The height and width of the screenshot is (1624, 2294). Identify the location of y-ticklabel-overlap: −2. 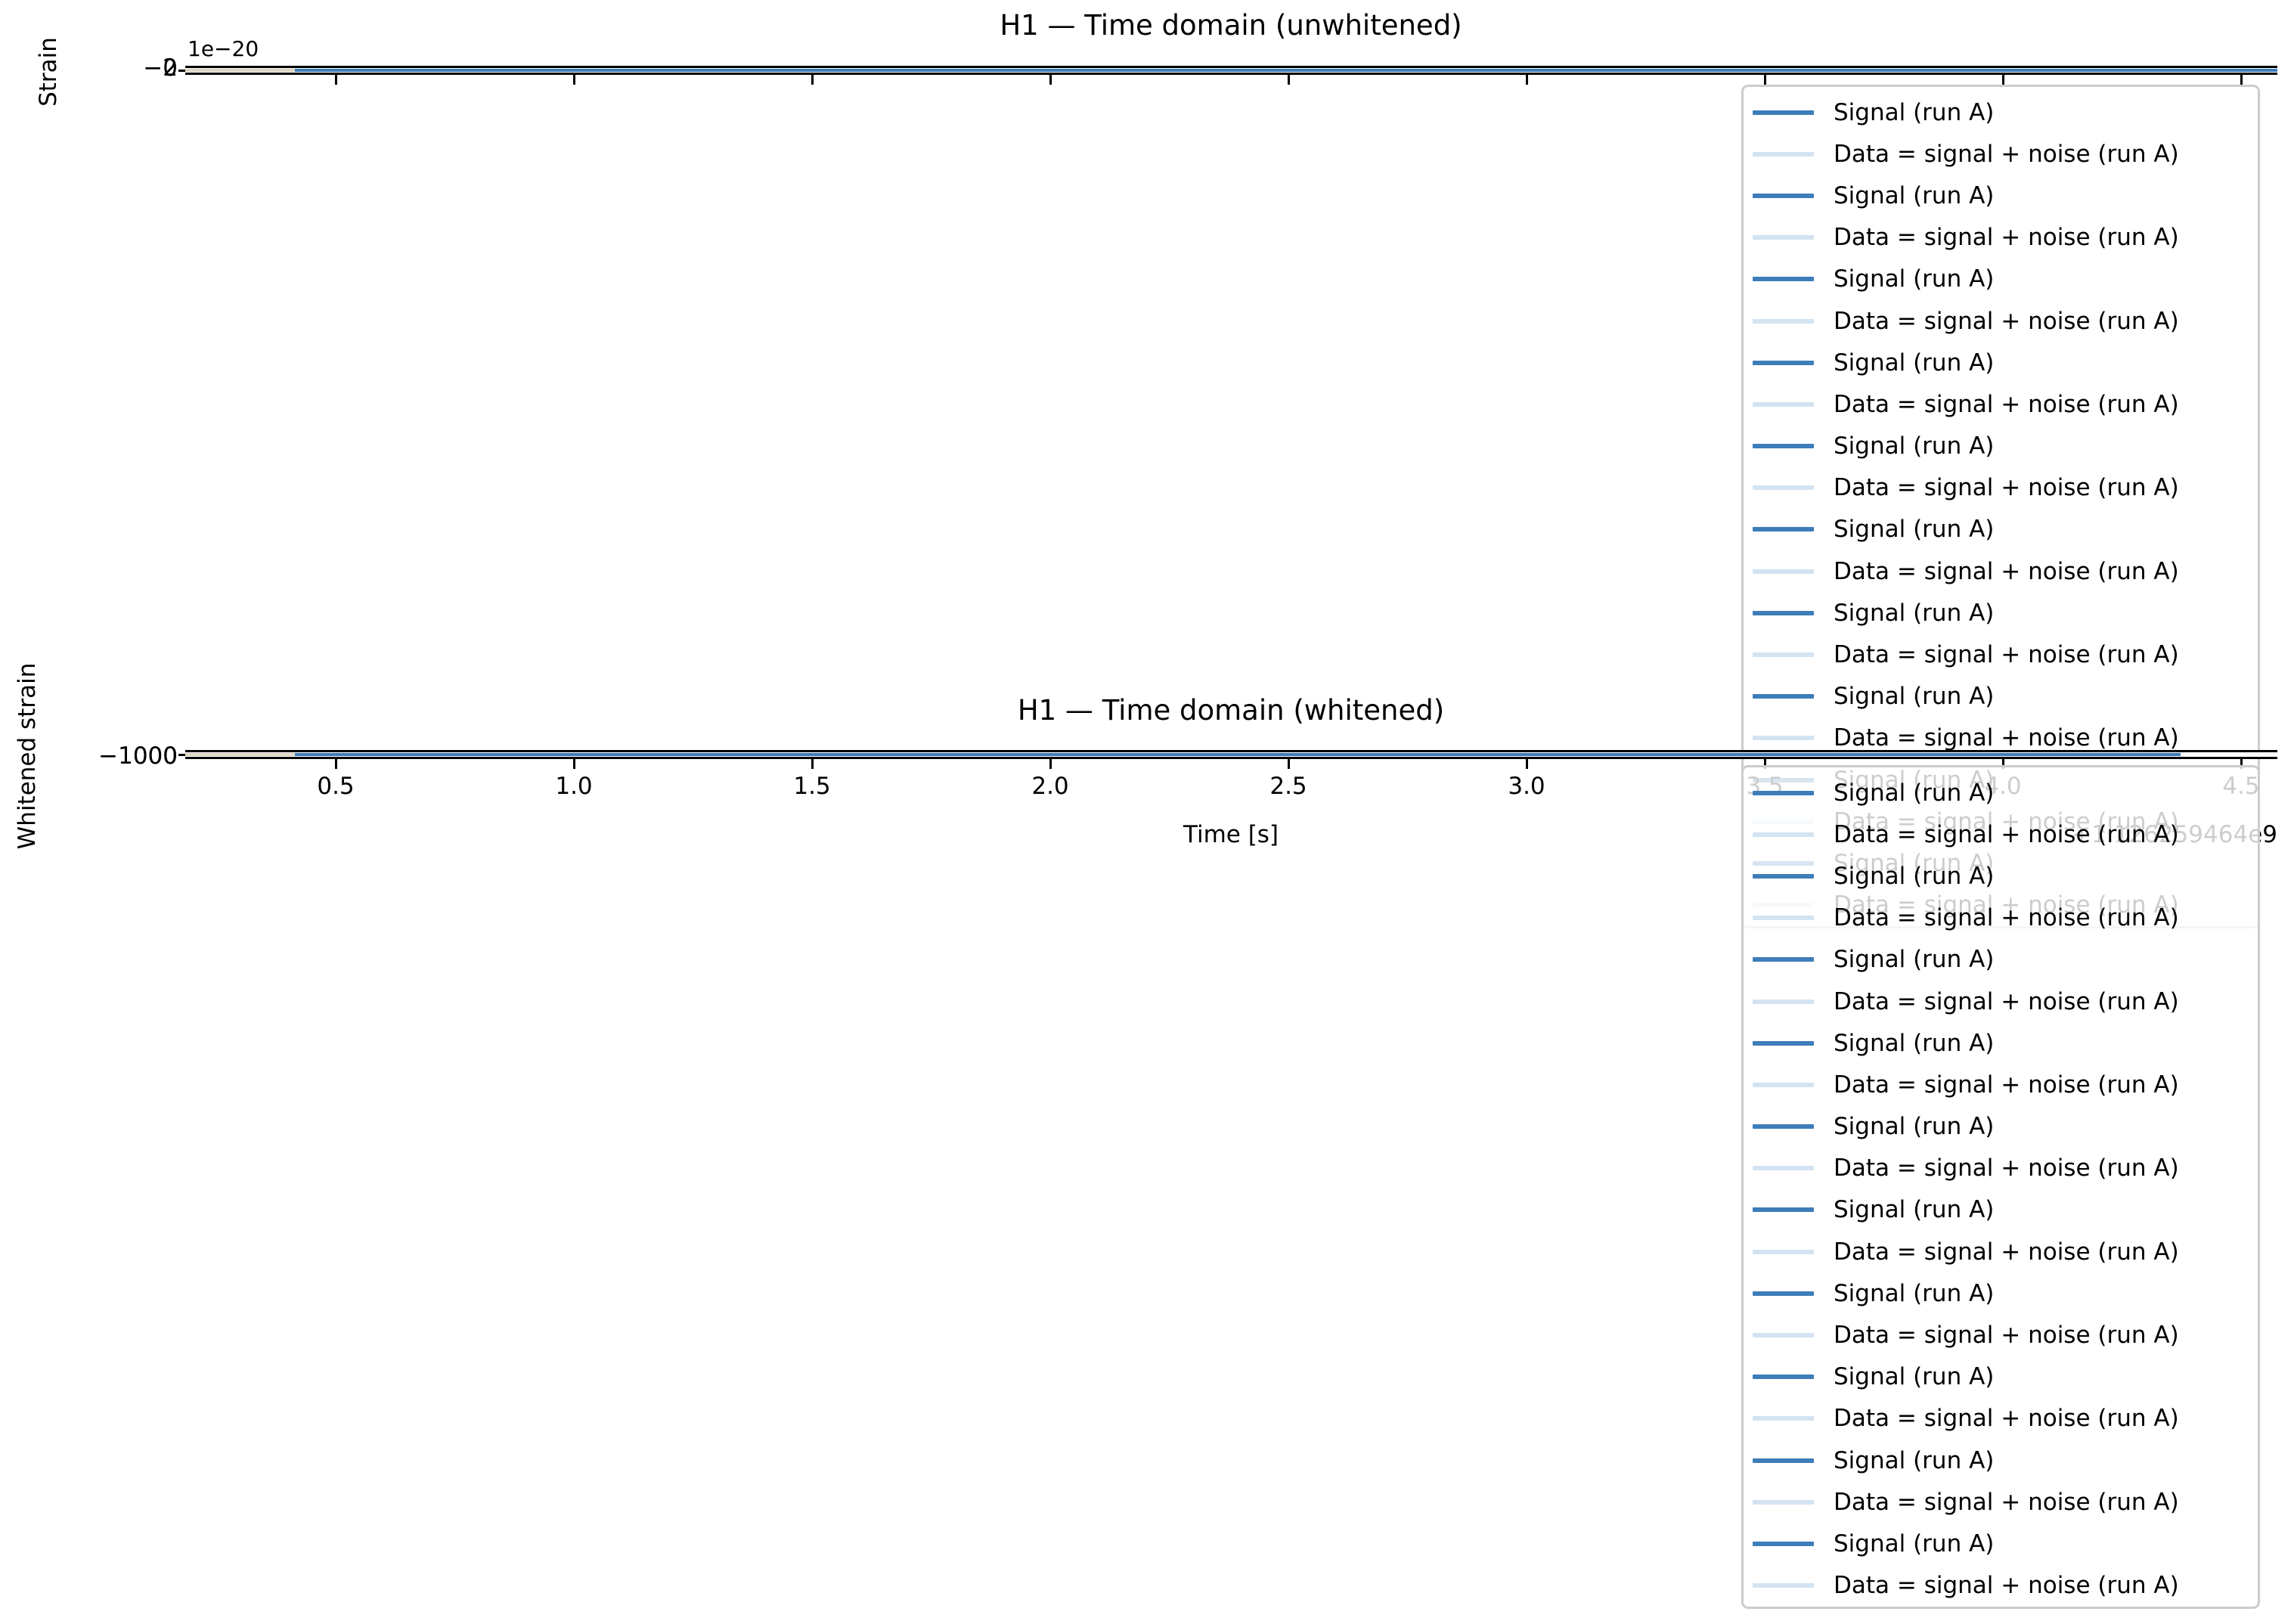
(160, 68).